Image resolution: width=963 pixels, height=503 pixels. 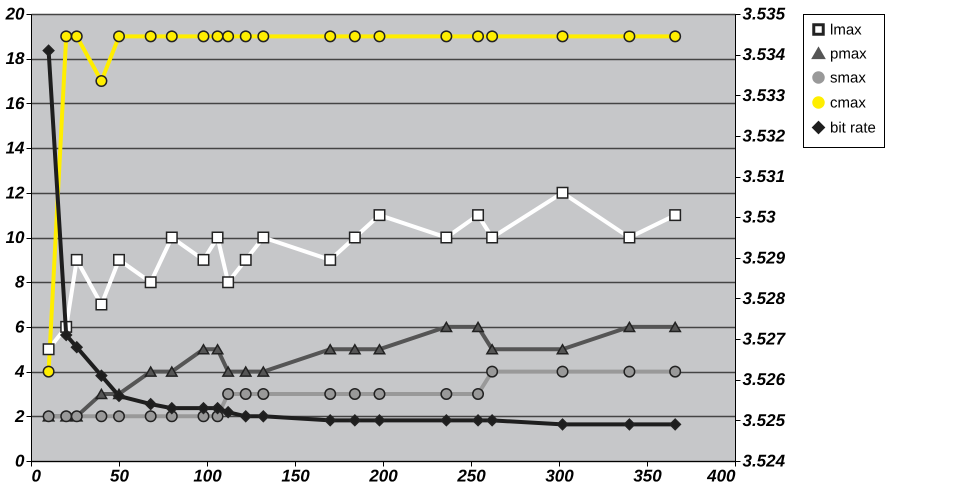 I want to click on x-tick-label: 0, so click(x=37, y=476).